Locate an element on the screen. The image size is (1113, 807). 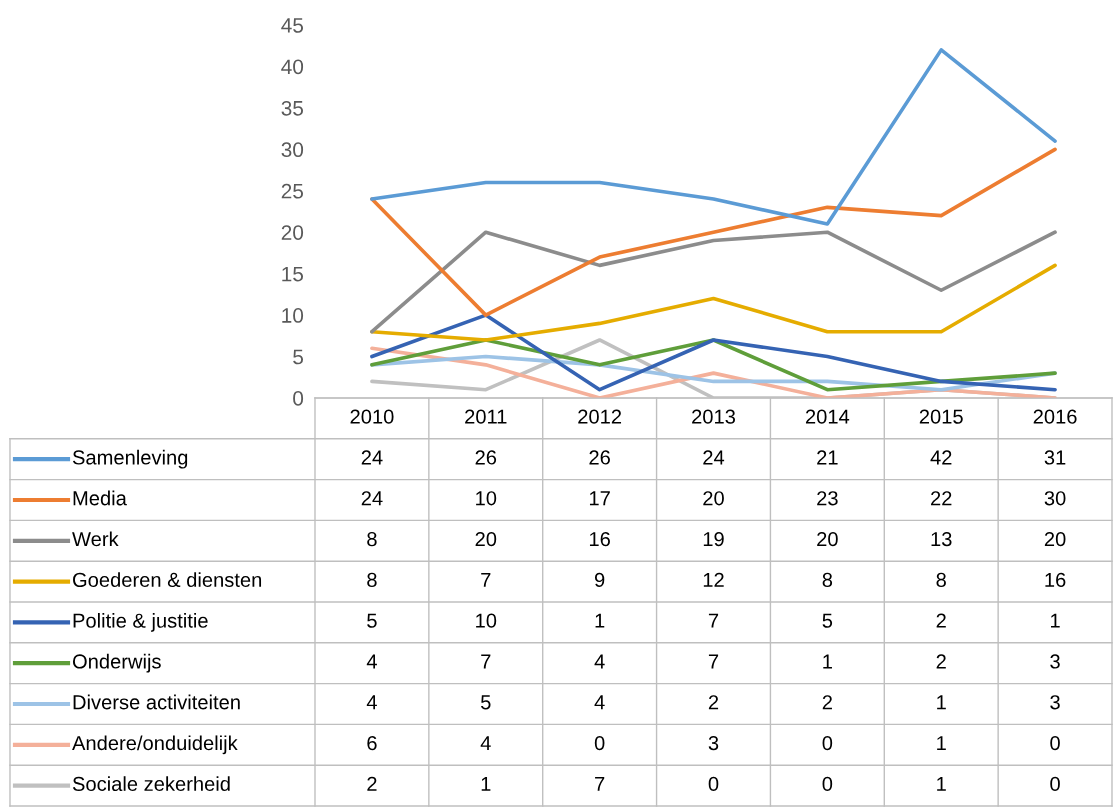
data-label: 13 is located at coordinates (941, 539).